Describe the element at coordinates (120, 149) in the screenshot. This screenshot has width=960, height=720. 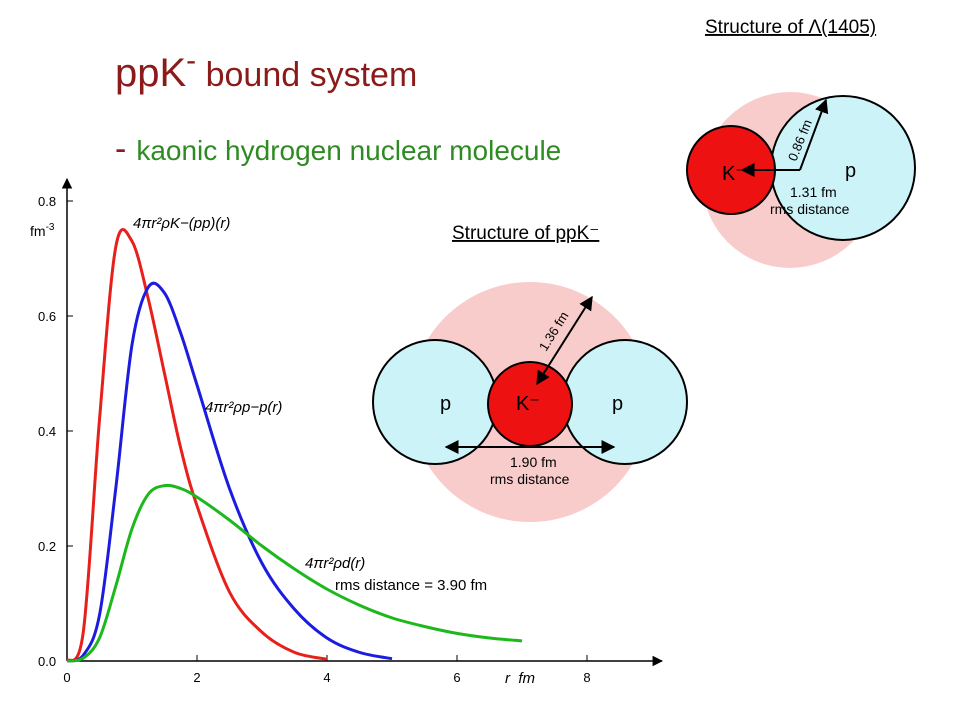
I see `subtitle-dash: -` at that location.